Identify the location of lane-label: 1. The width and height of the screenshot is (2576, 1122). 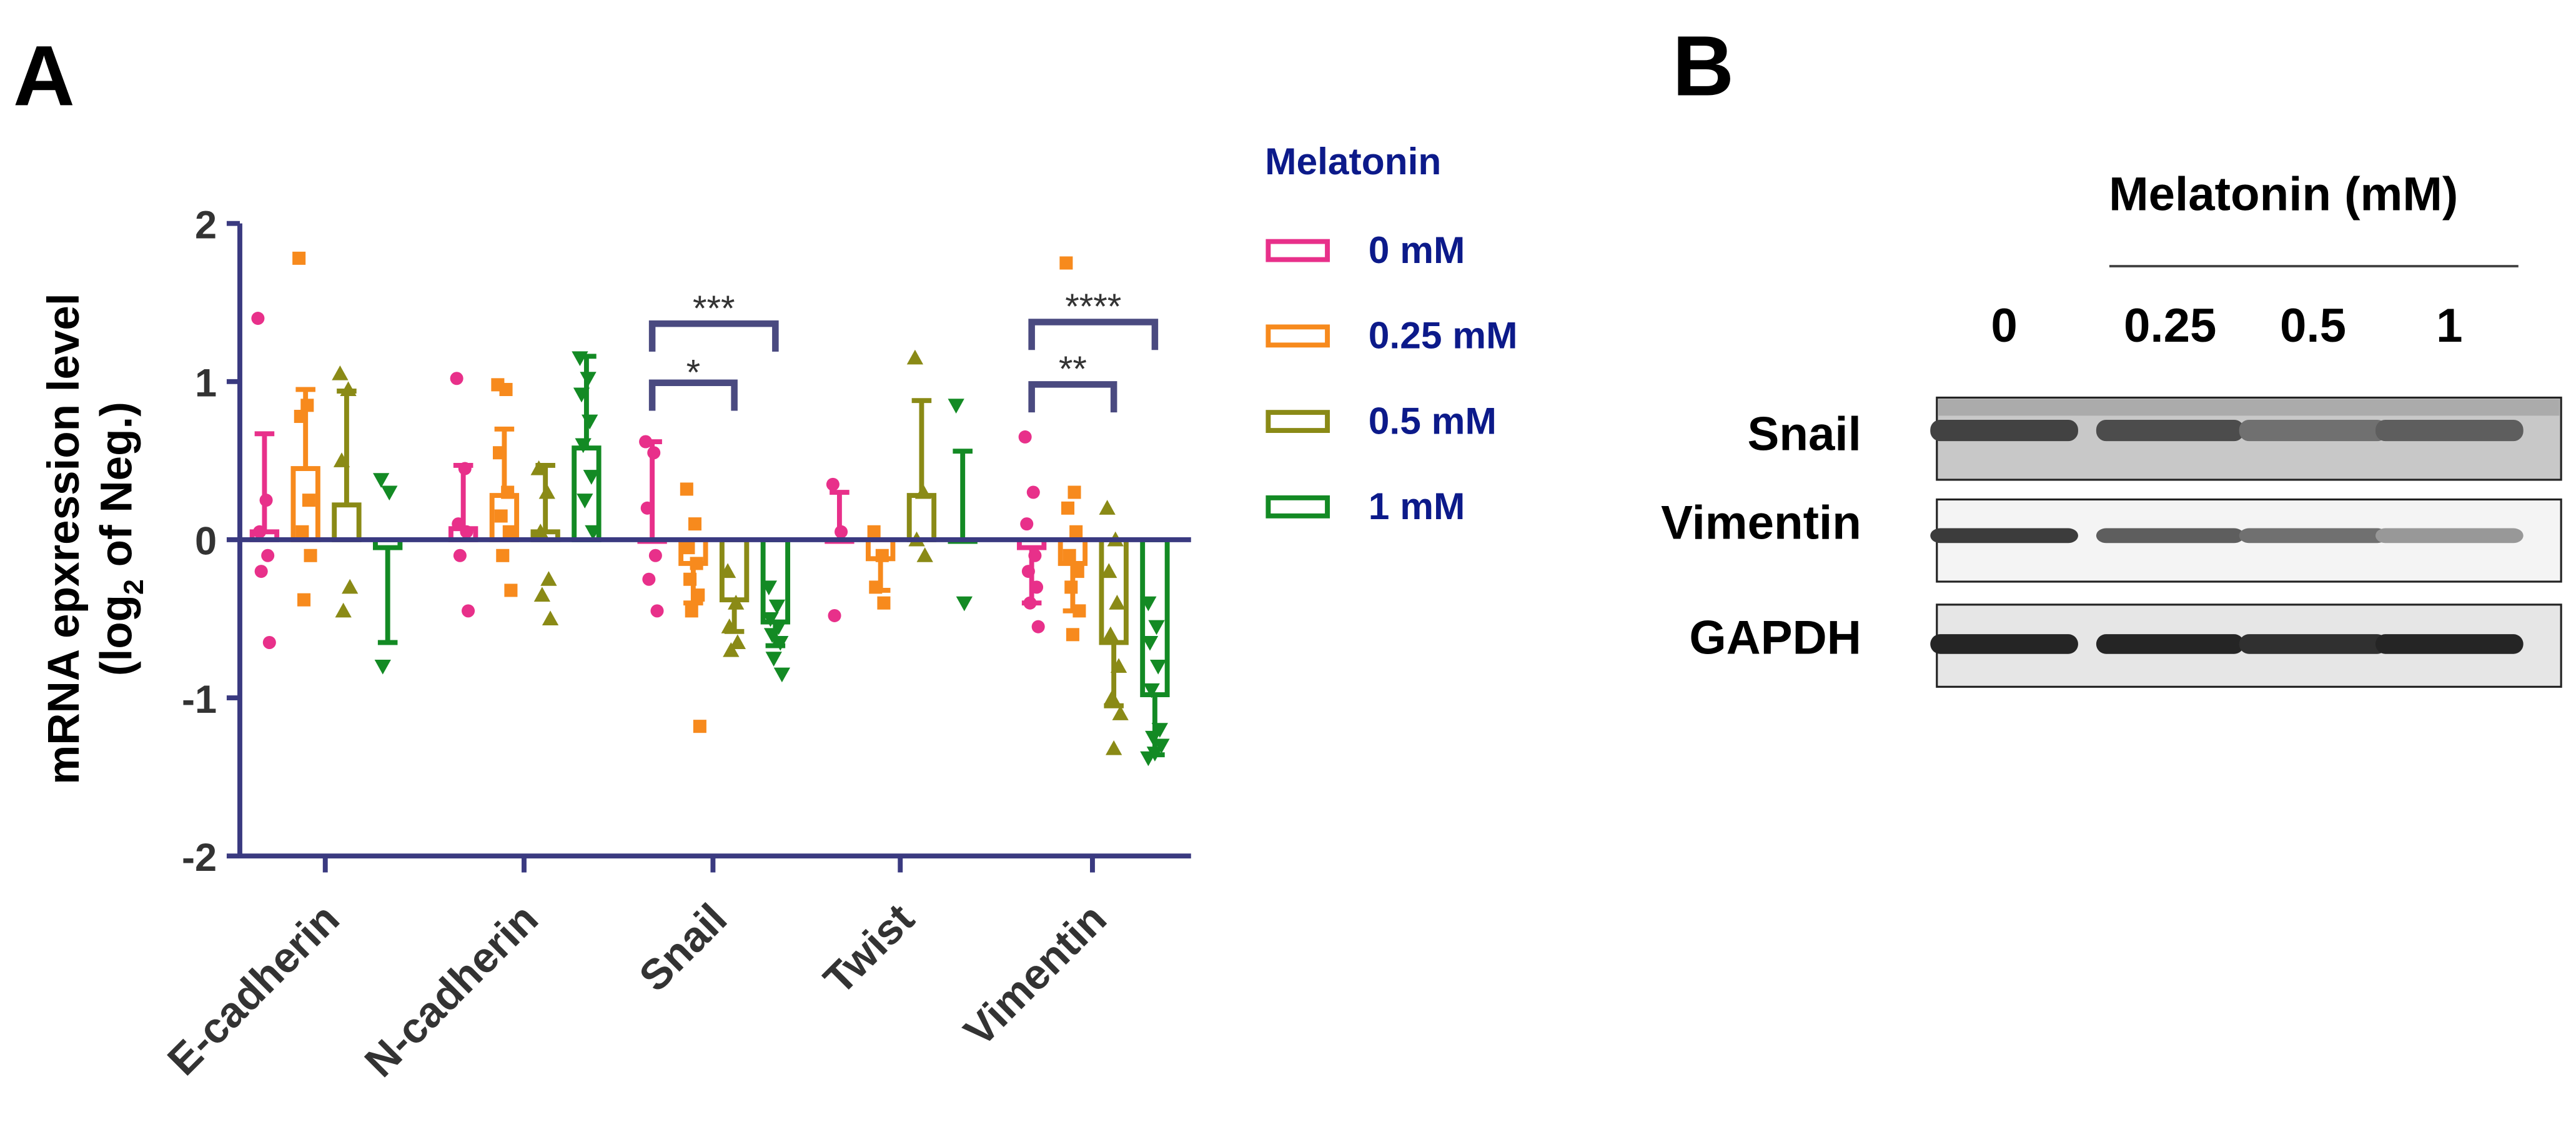
(2449, 326).